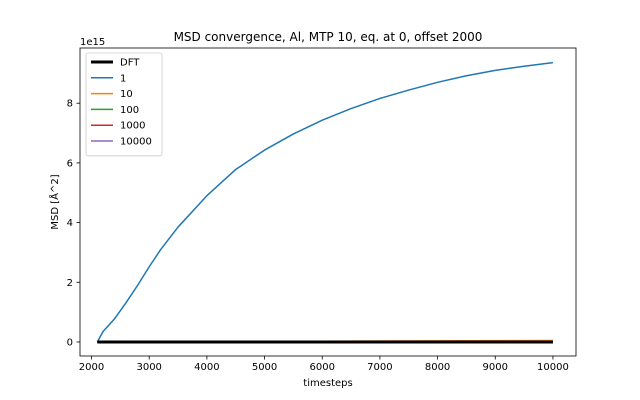  Describe the element at coordinates (130, 63) in the screenshot. I see `legend-label-DFT: DFT` at that location.